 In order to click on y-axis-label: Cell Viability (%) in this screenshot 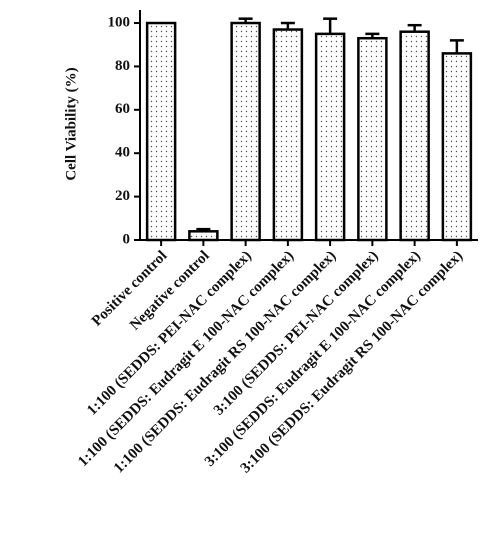, I will do `click(71, 123)`.